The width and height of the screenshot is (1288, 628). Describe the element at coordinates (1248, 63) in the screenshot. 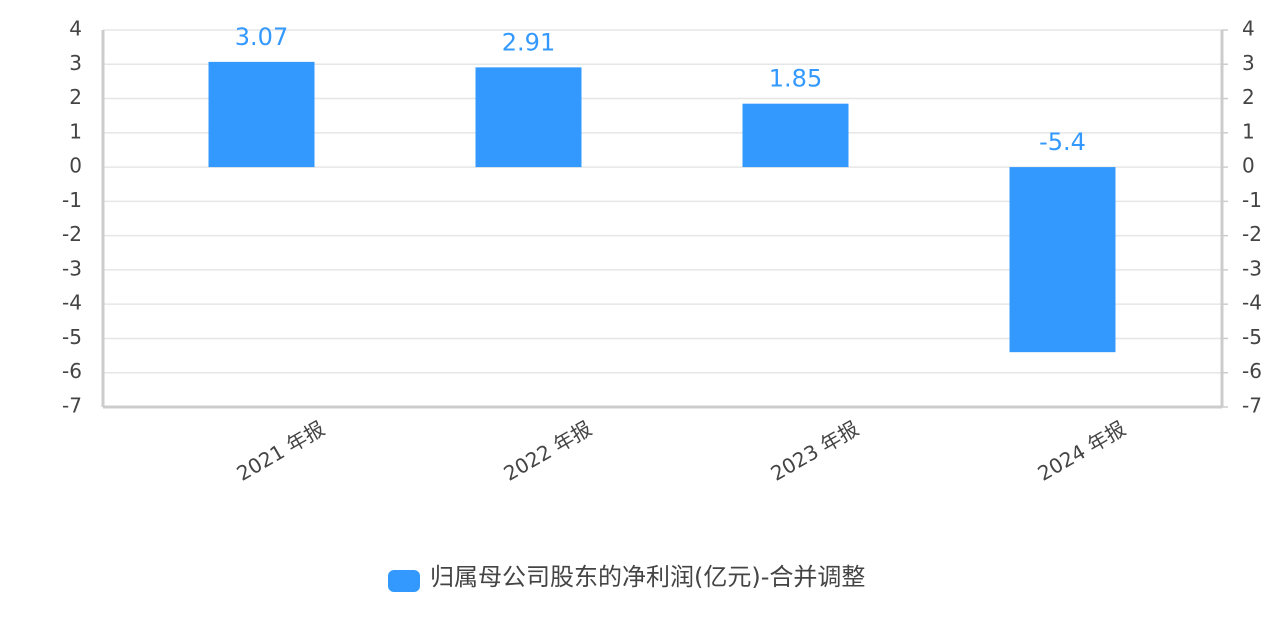

I see `y2-tick-label: 3` at that location.